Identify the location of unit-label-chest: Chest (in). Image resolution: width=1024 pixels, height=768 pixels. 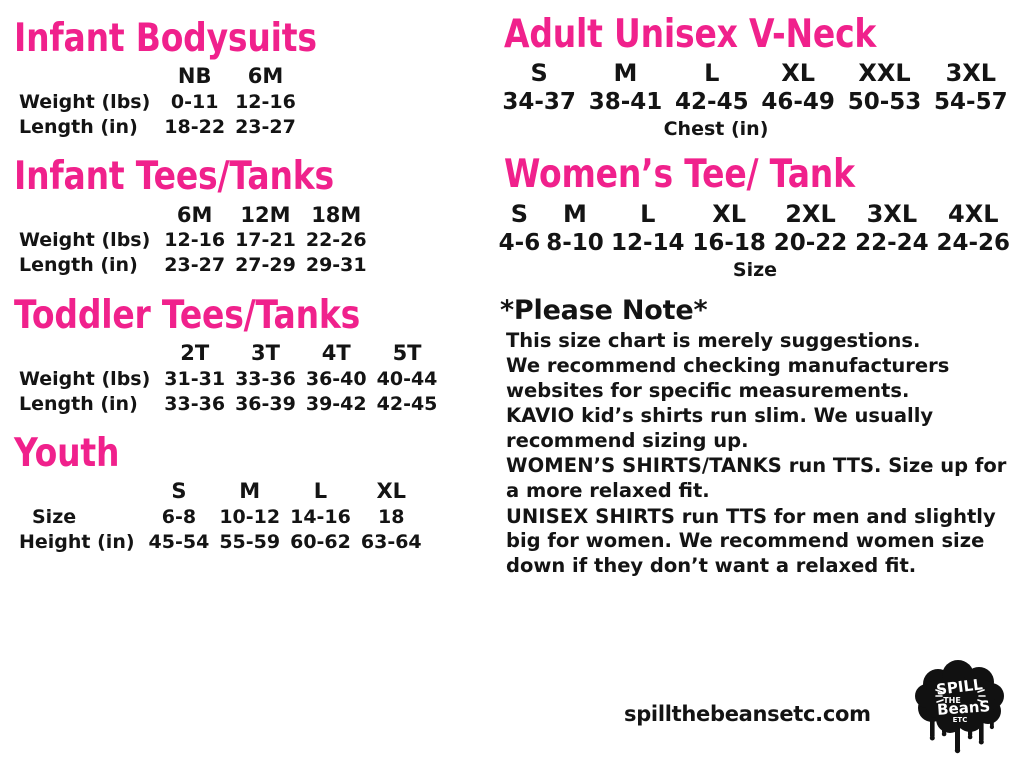
(716, 129).